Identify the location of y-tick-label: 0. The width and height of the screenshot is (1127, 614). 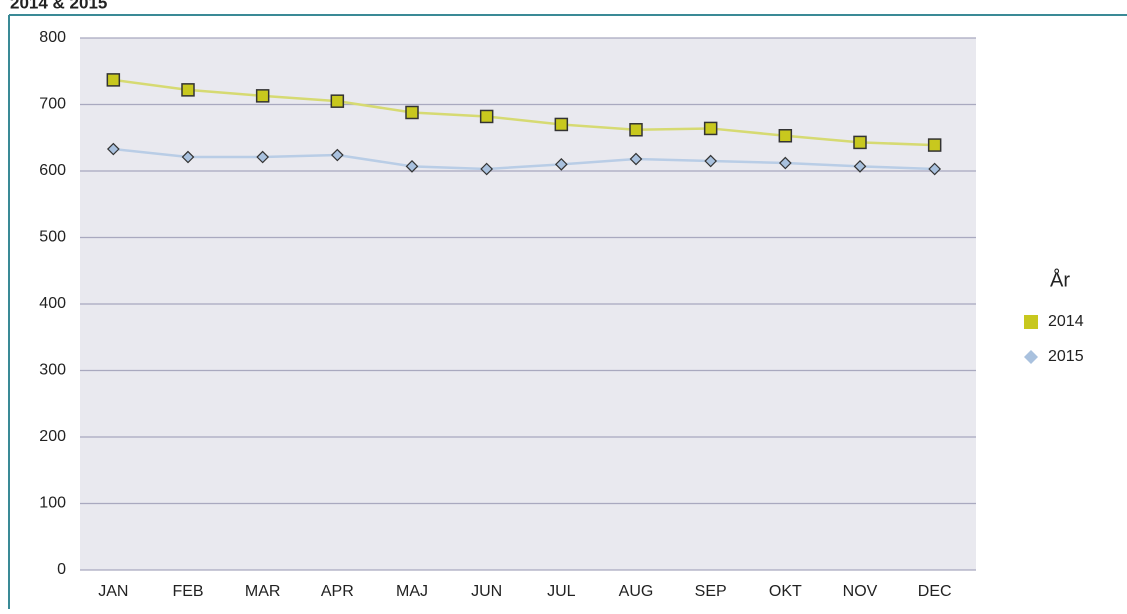
(61, 569).